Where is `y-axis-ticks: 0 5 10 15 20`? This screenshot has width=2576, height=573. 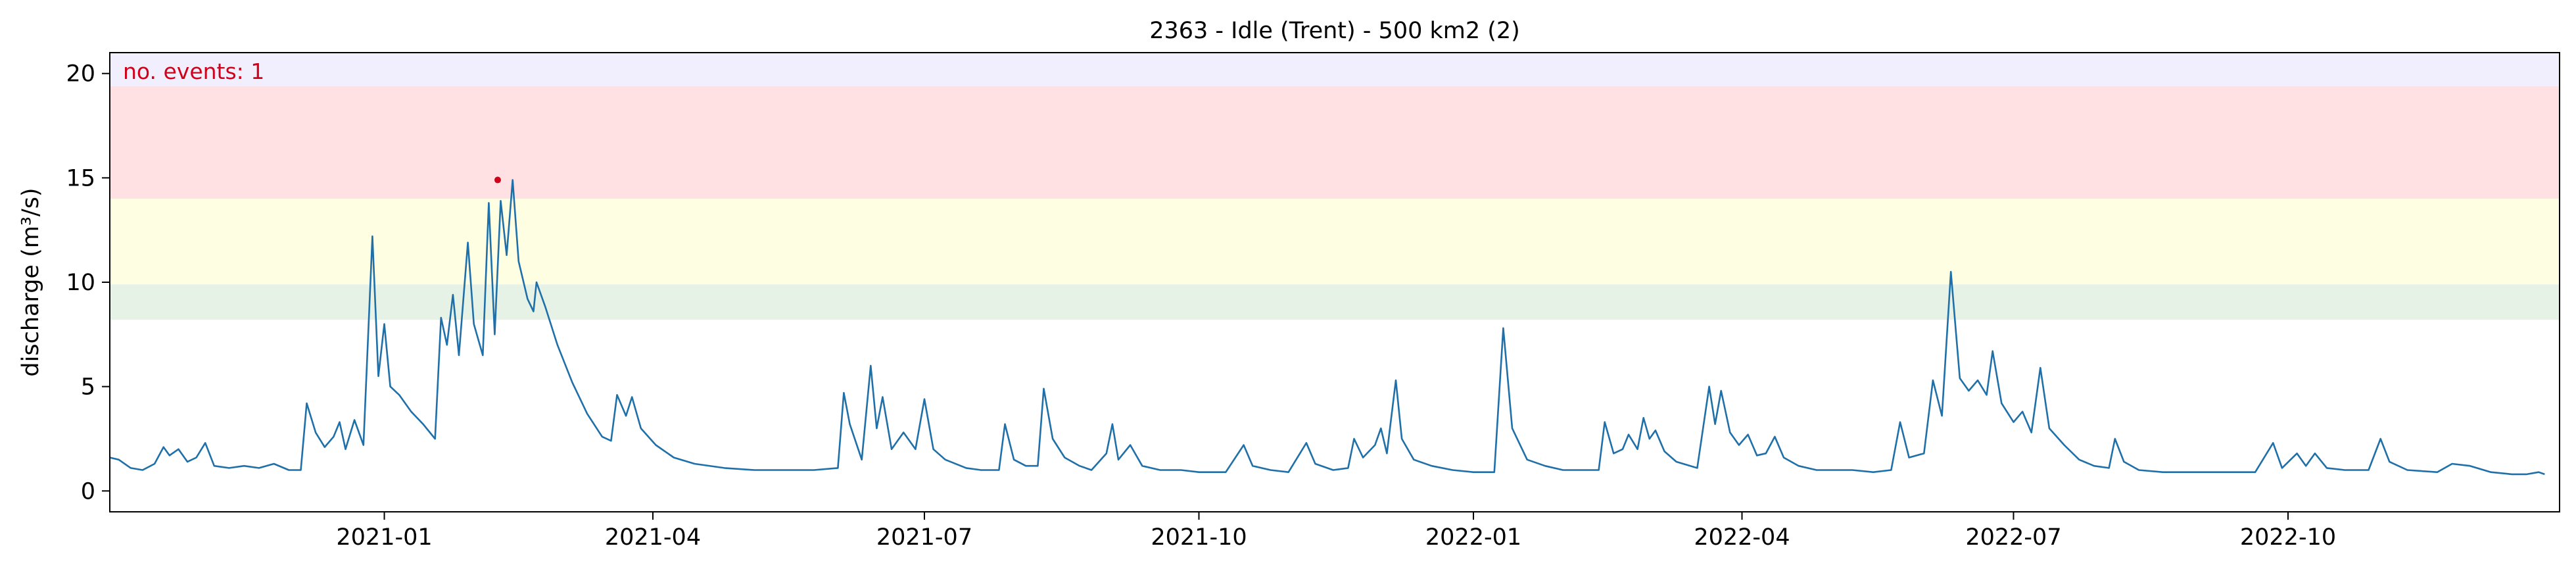 y-axis-ticks: 0 5 10 15 20 is located at coordinates (88, 283).